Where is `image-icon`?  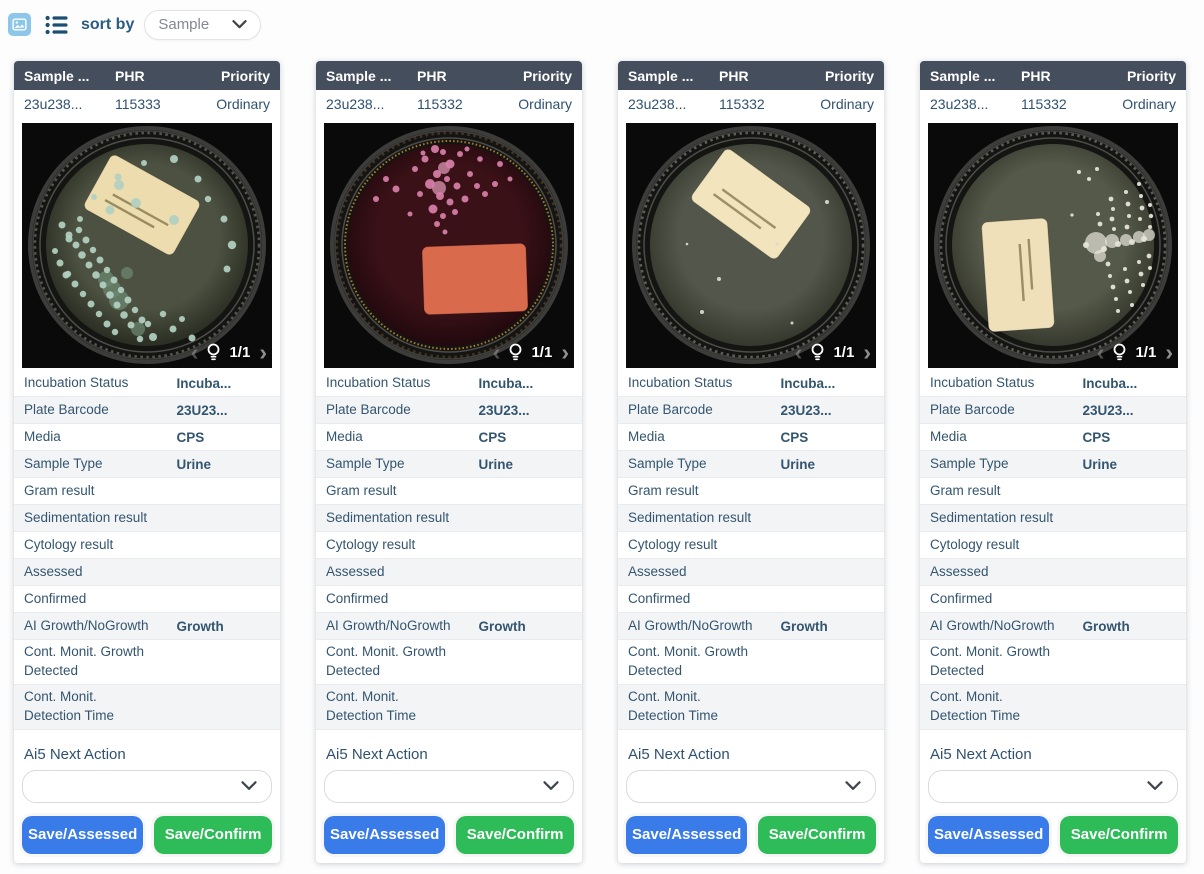 image-icon is located at coordinates (19, 24).